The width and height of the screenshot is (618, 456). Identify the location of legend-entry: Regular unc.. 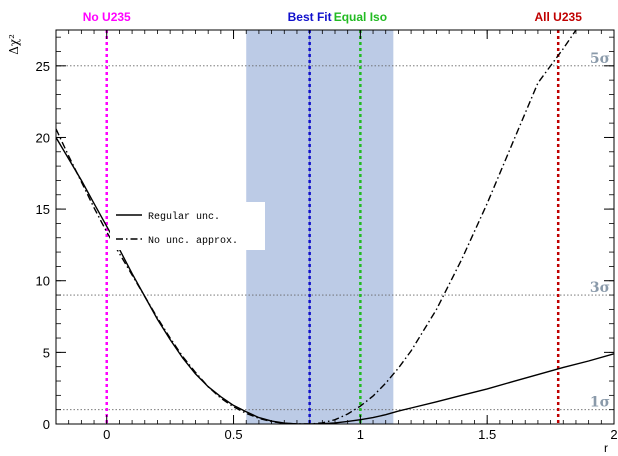
(184, 217).